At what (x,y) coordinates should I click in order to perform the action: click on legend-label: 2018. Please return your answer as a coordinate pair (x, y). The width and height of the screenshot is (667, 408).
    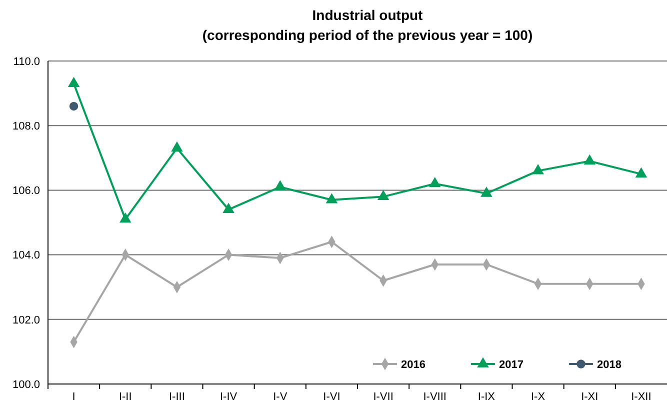
    Looking at the image, I should click on (609, 364).